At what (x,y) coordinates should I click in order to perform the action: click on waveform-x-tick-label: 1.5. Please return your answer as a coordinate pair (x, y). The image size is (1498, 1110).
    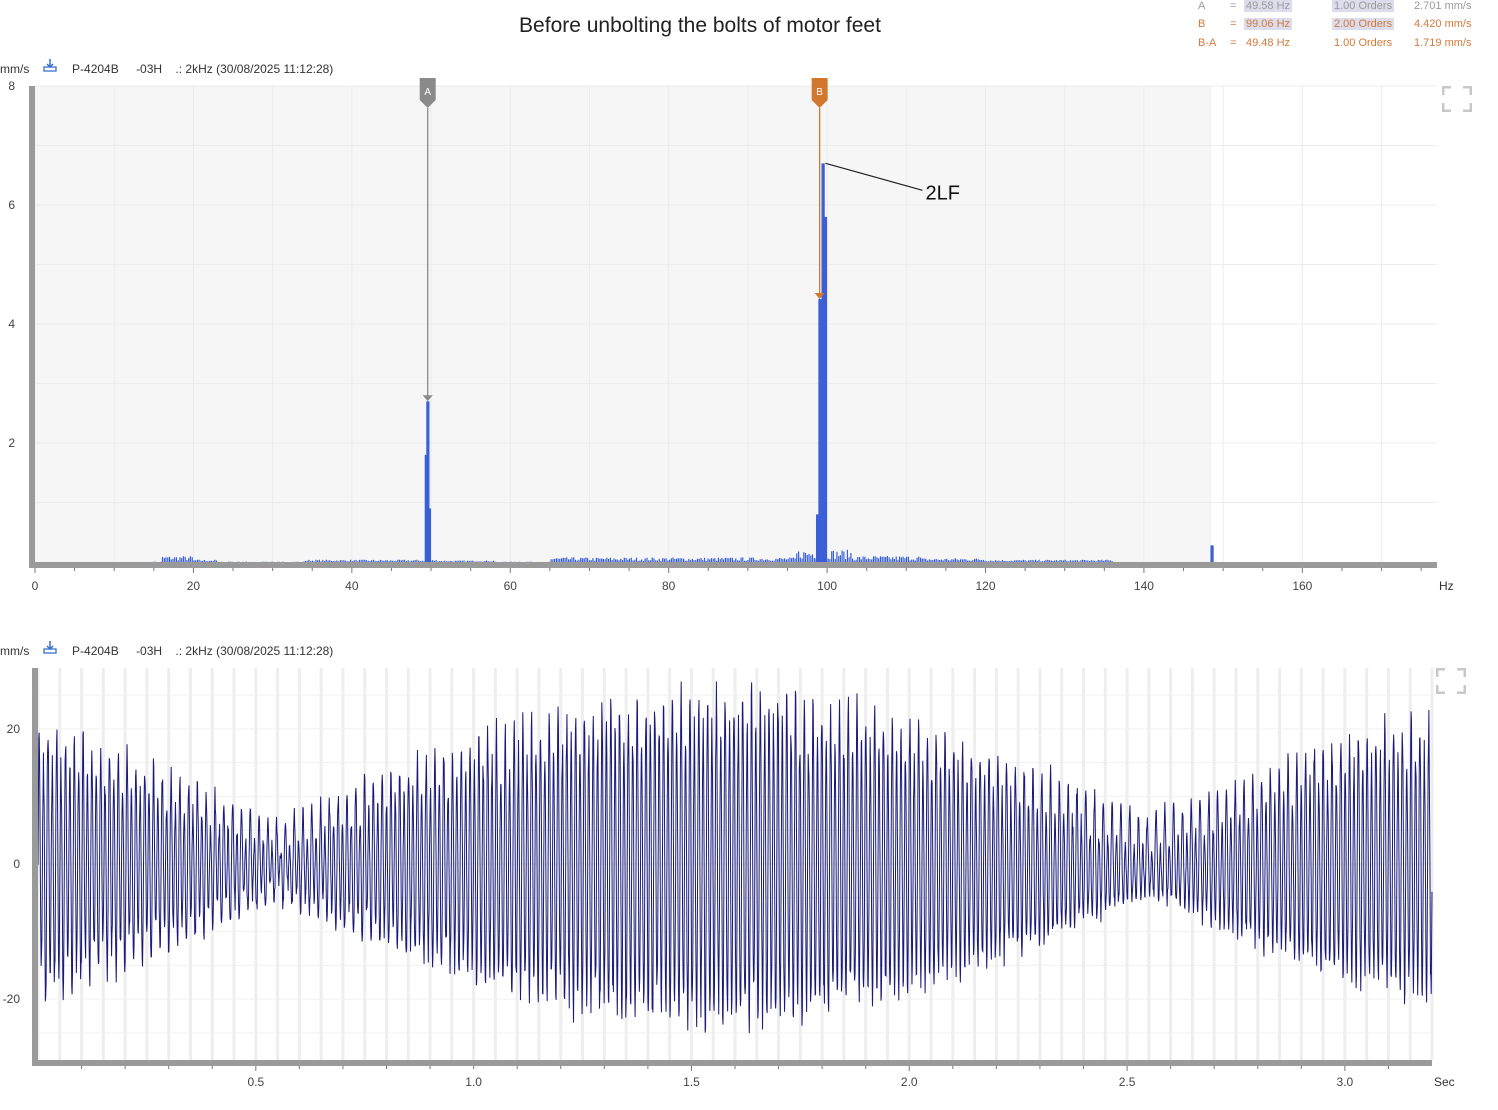
    Looking at the image, I should click on (691, 1082).